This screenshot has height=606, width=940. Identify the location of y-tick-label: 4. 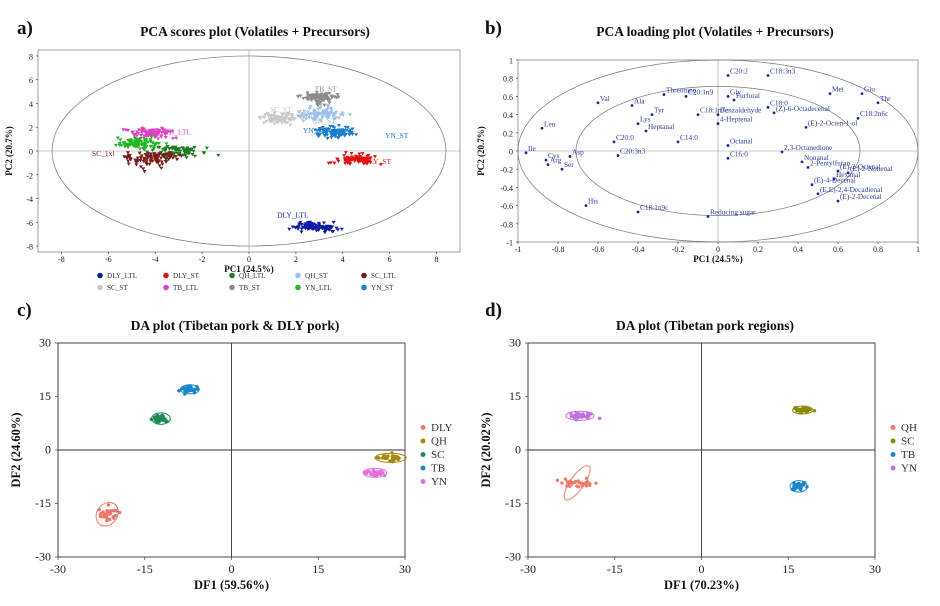
(31, 104).